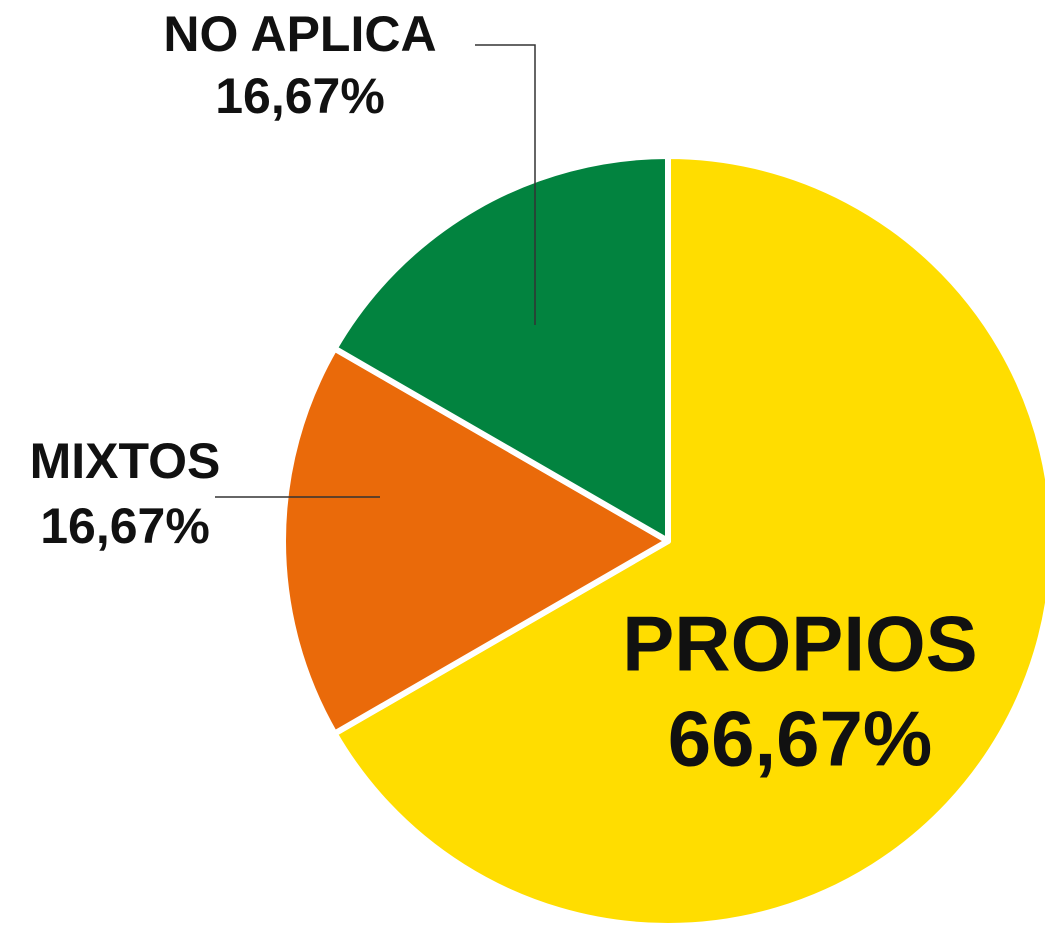 The width and height of the screenshot is (1045, 926). What do you see at coordinates (799, 644) in the screenshot?
I see `slice-label: PROPIOS` at bounding box center [799, 644].